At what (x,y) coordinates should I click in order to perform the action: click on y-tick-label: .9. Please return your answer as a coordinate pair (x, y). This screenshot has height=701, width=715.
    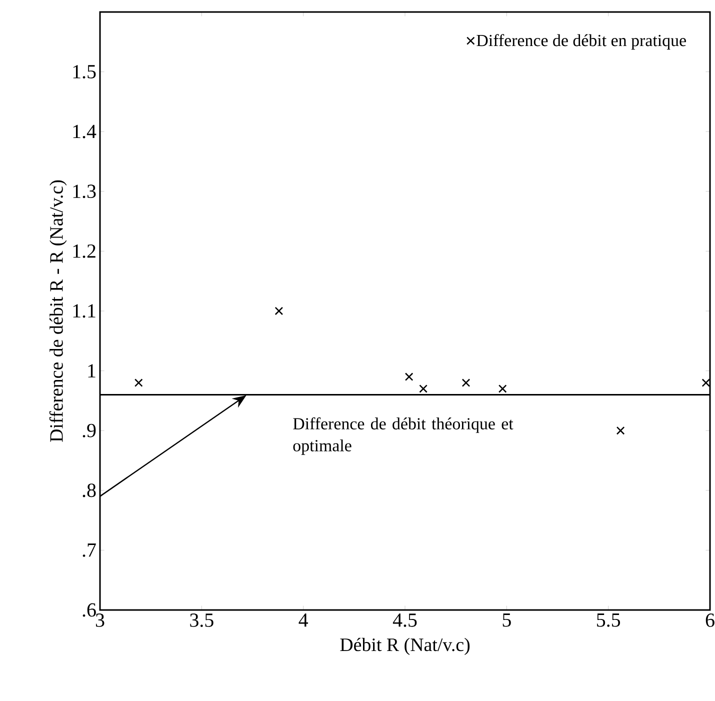
    Looking at the image, I should click on (89, 431).